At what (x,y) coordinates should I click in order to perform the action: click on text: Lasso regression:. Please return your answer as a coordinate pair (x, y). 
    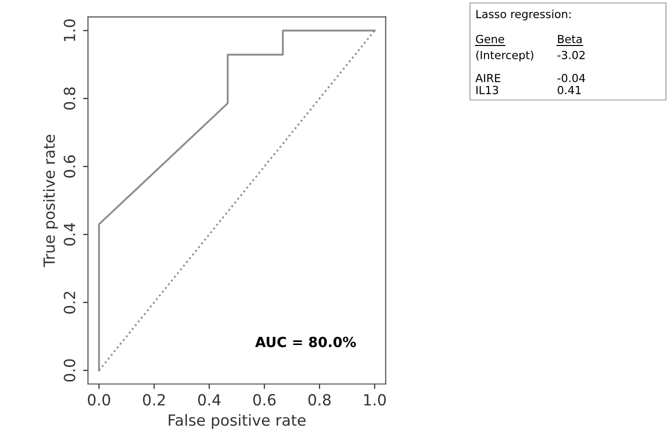
    Looking at the image, I should click on (523, 15).